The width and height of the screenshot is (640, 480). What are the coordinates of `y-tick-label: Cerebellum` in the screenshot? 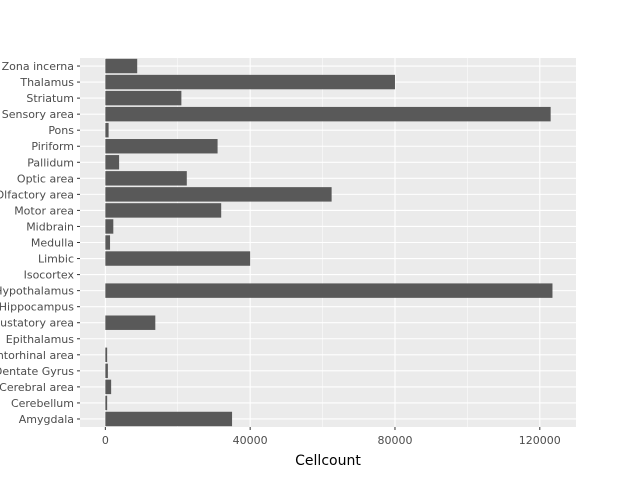 It's located at (42, 403).